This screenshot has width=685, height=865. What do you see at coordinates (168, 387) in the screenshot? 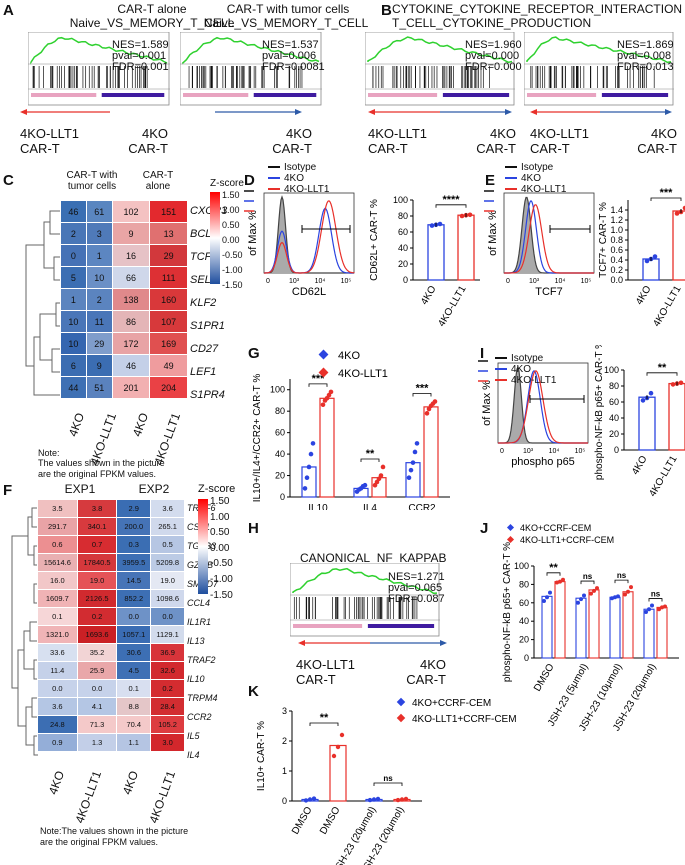
I see `heatmap-cell: 204` at bounding box center [168, 387].